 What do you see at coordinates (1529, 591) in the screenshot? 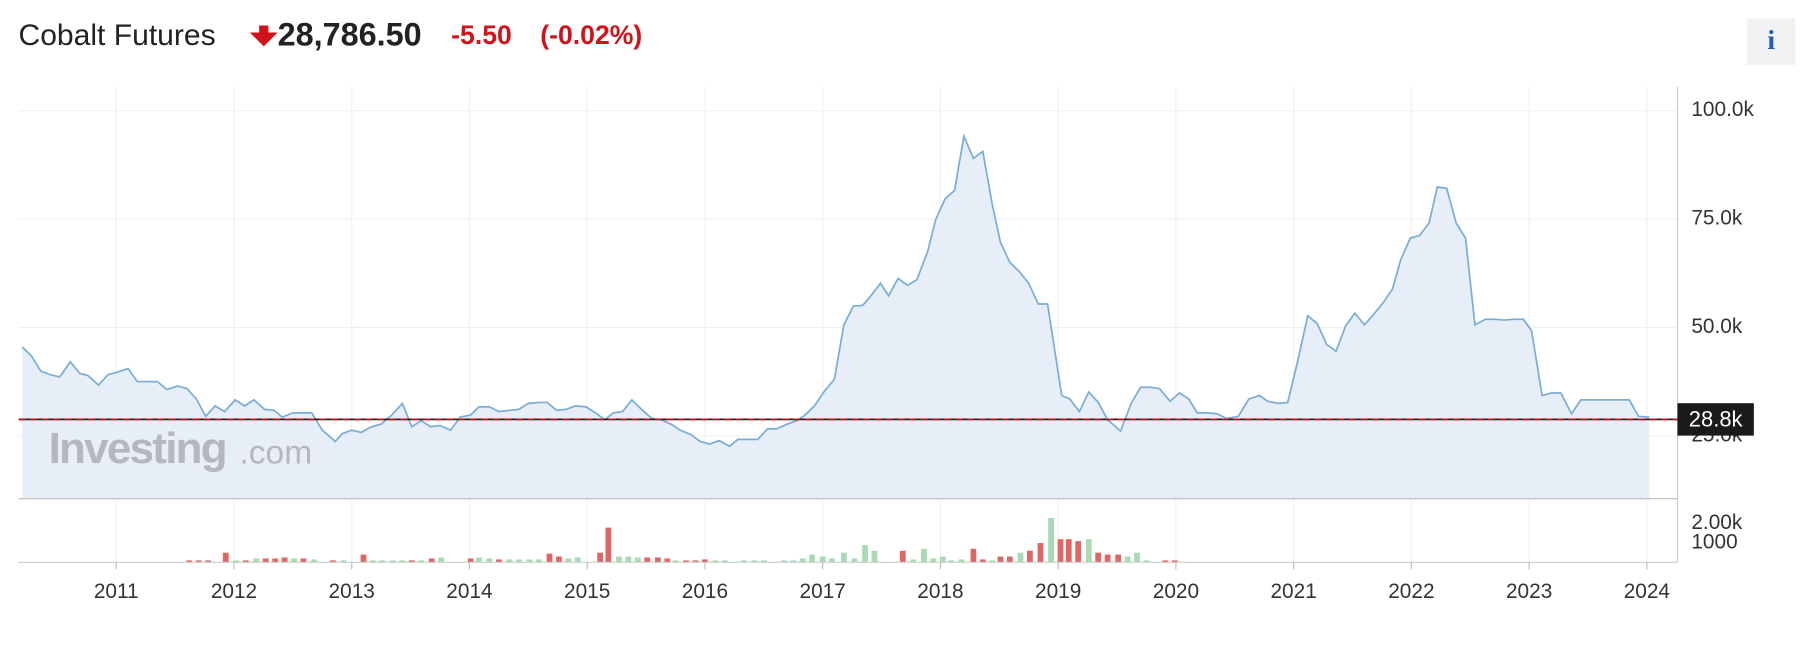
I see `x-tick-label: 2023` at bounding box center [1529, 591].